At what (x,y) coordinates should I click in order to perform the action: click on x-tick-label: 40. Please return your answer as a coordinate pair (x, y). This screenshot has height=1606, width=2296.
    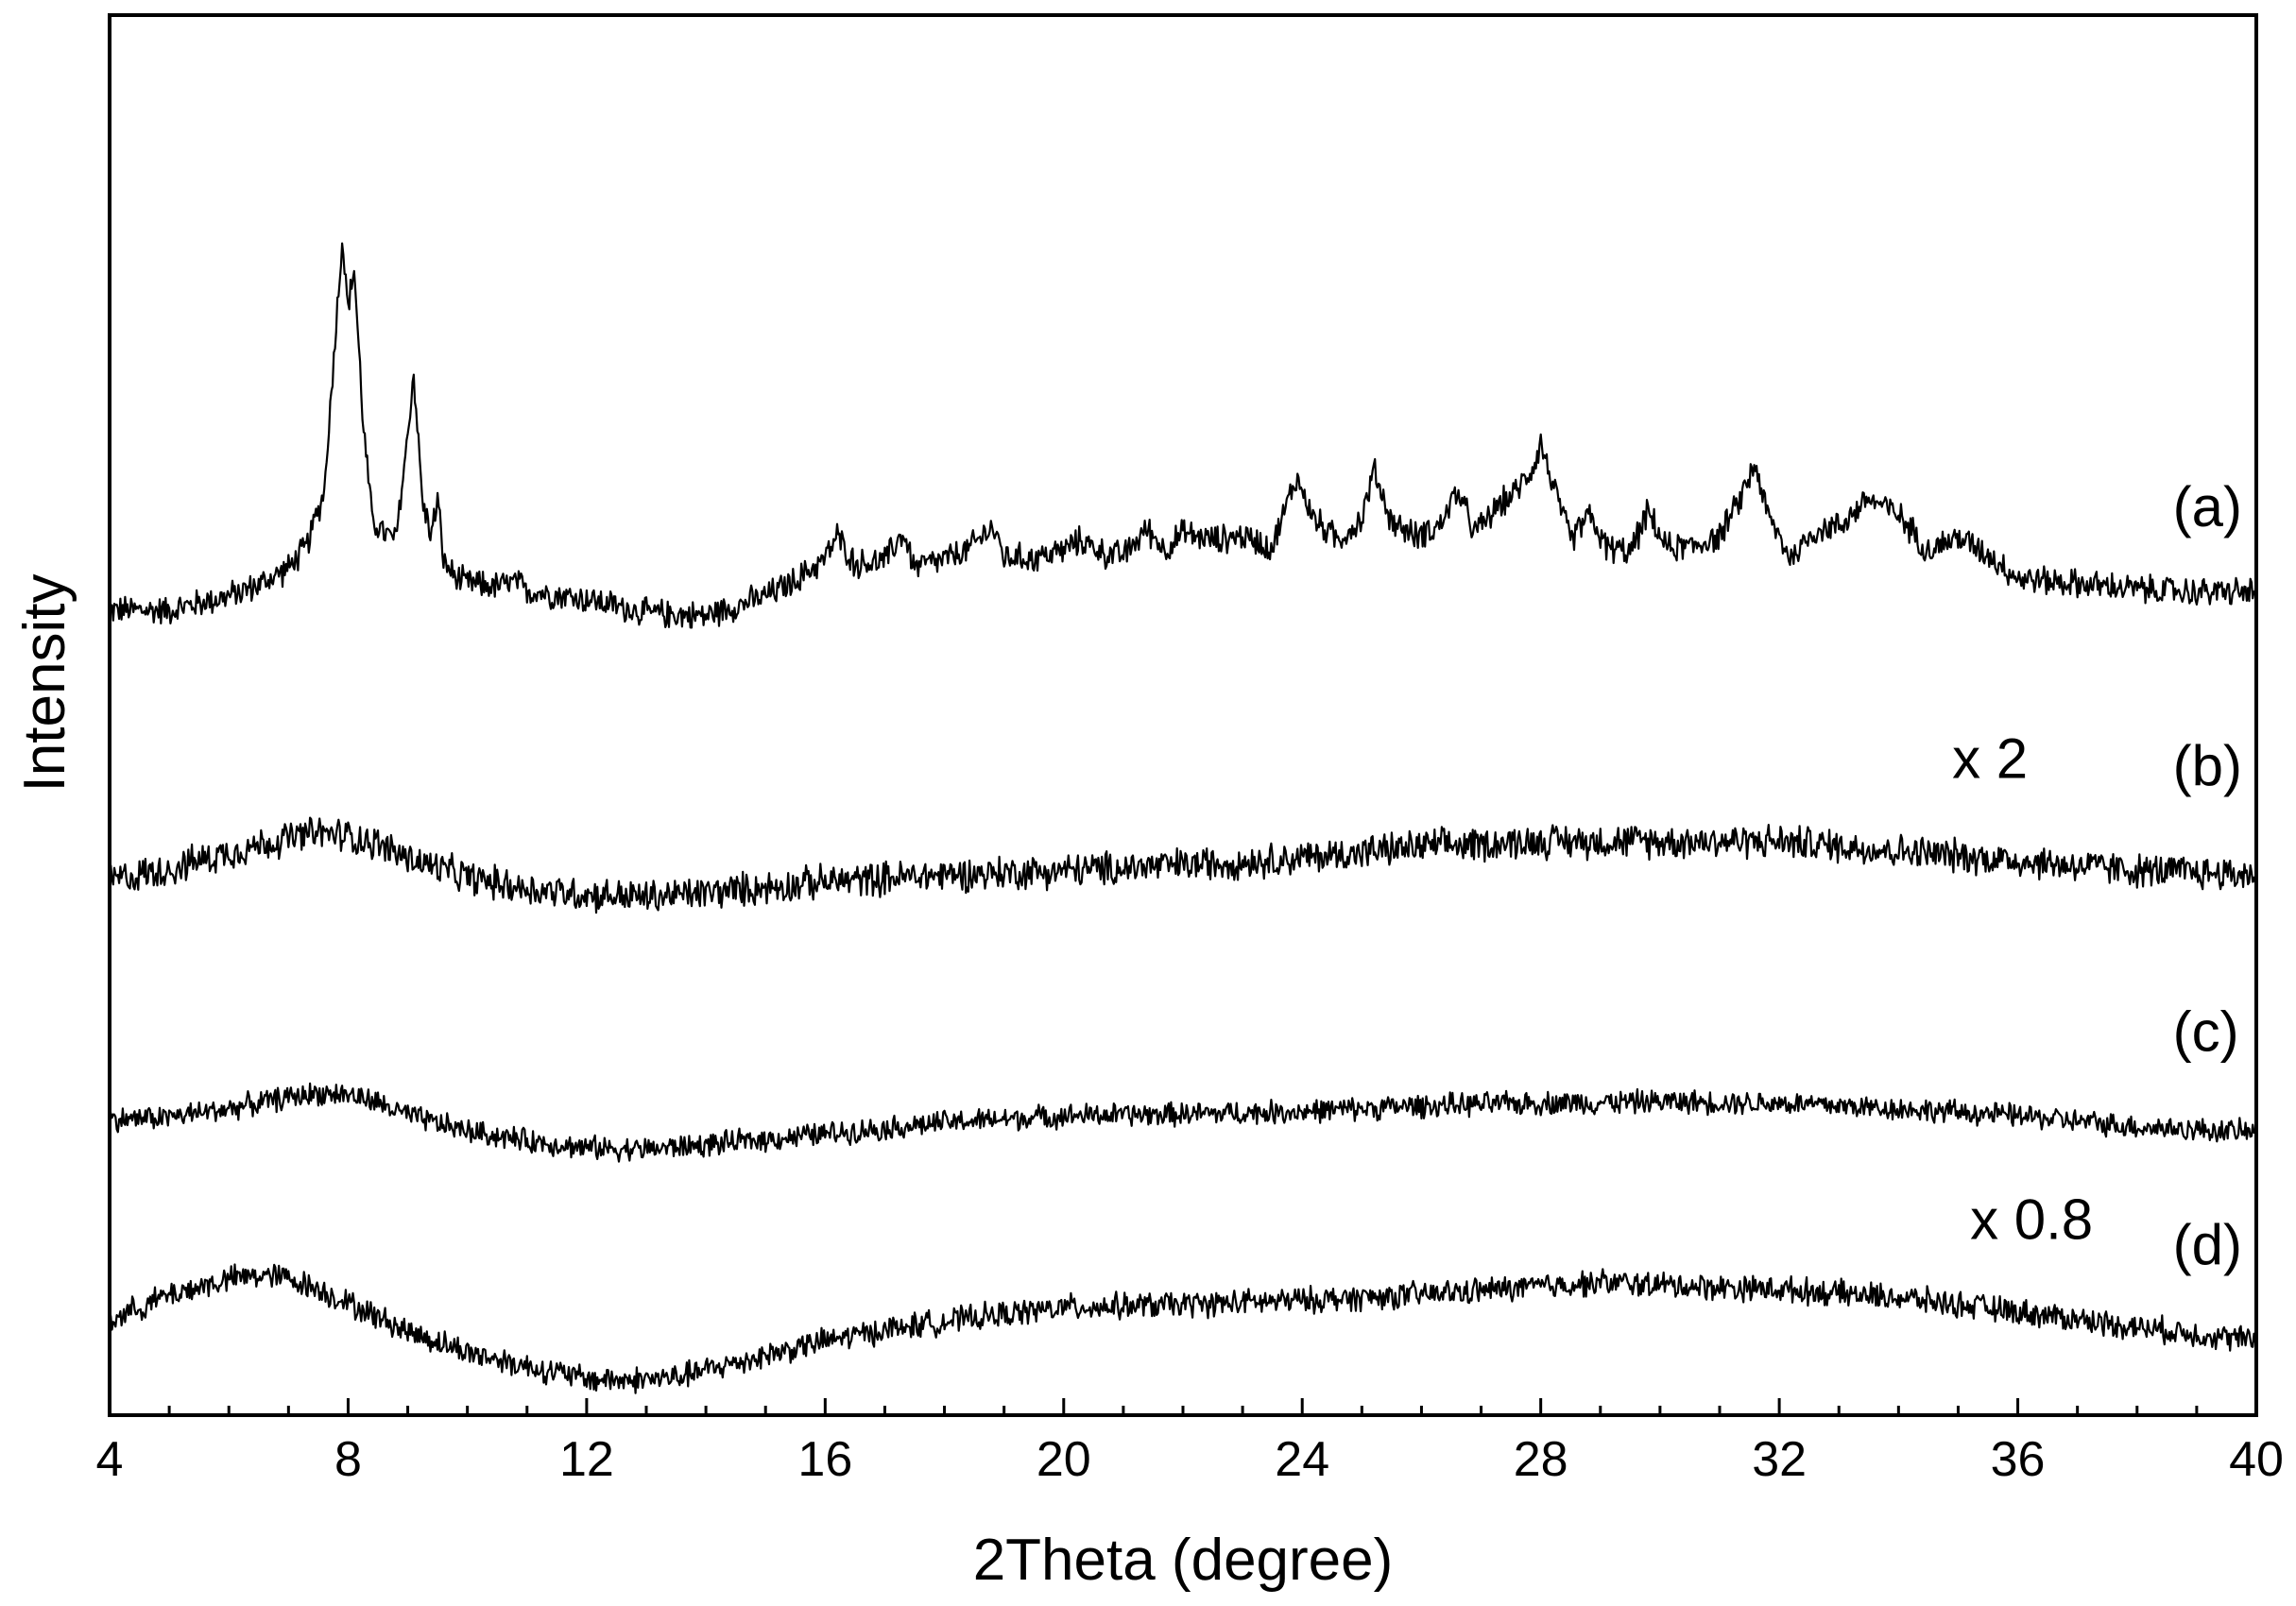
    Looking at the image, I should click on (2257, 1459).